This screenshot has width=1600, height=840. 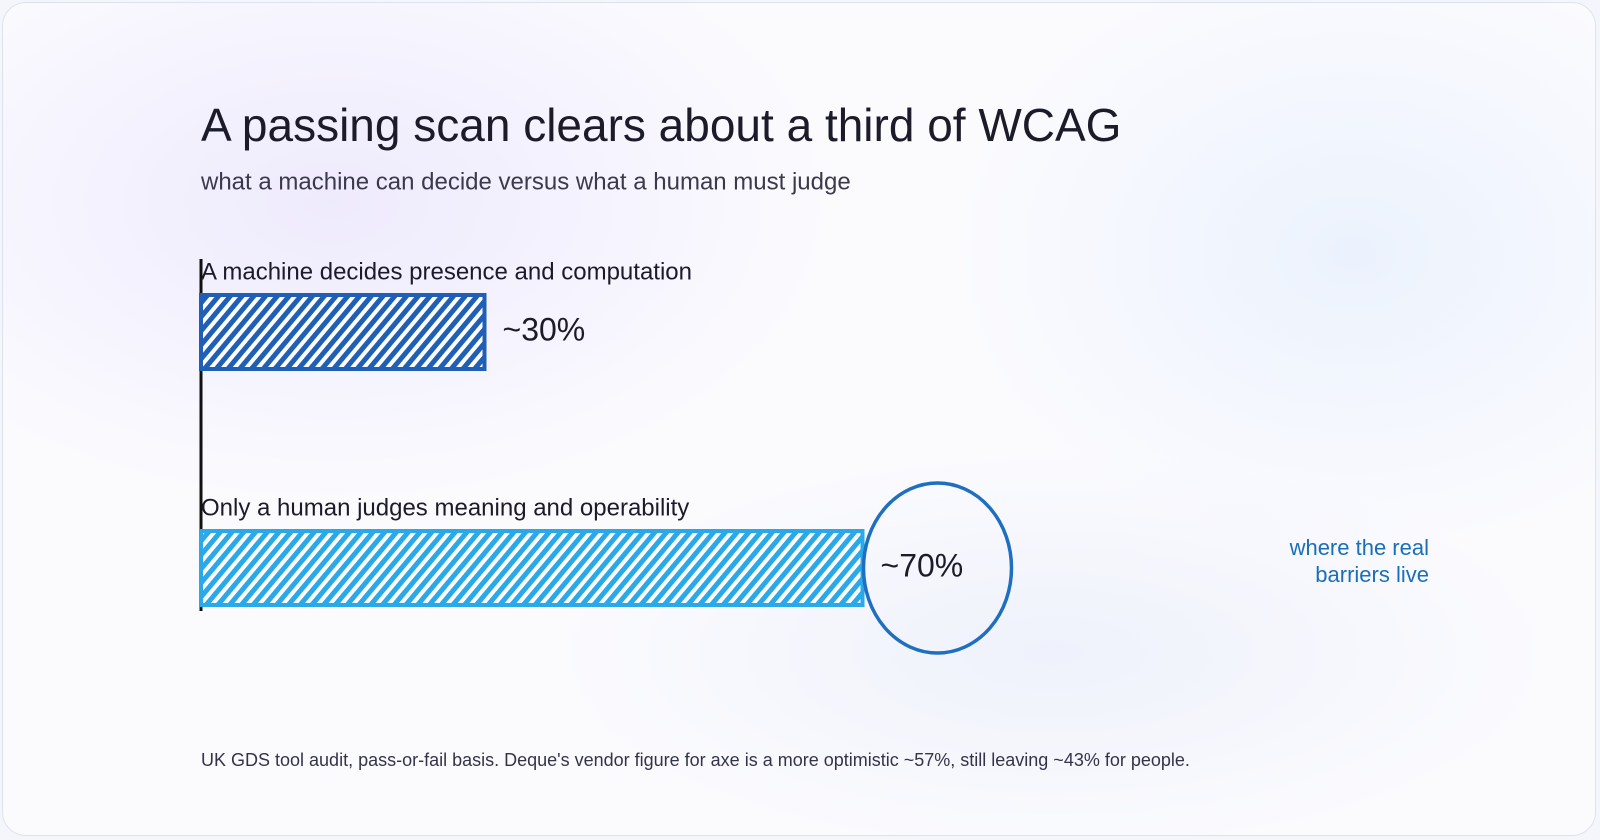 What do you see at coordinates (1372, 574) in the screenshot?
I see `annotation: barriers live` at bounding box center [1372, 574].